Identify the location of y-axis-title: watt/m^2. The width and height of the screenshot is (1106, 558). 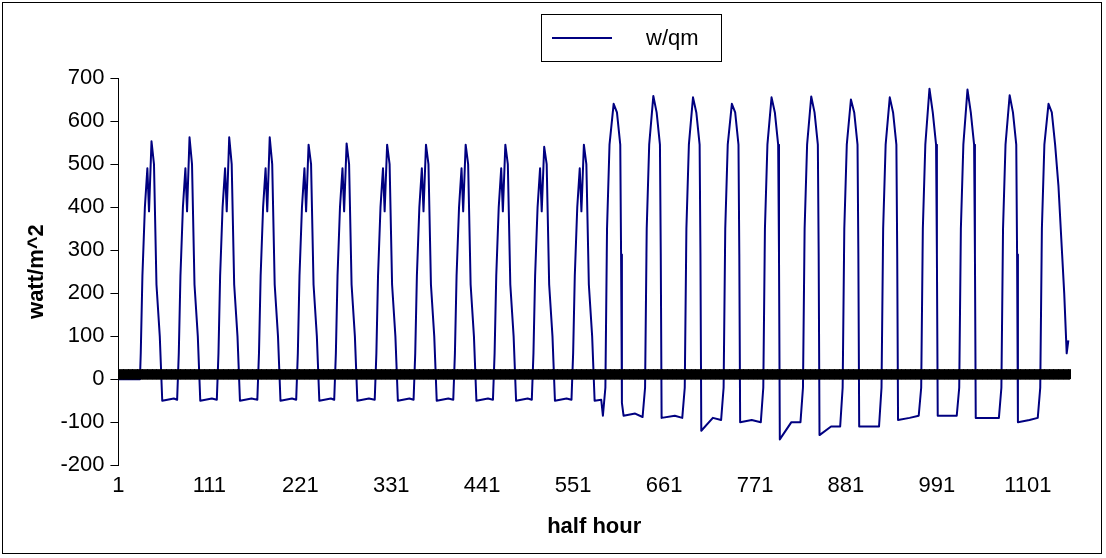
(36, 272).